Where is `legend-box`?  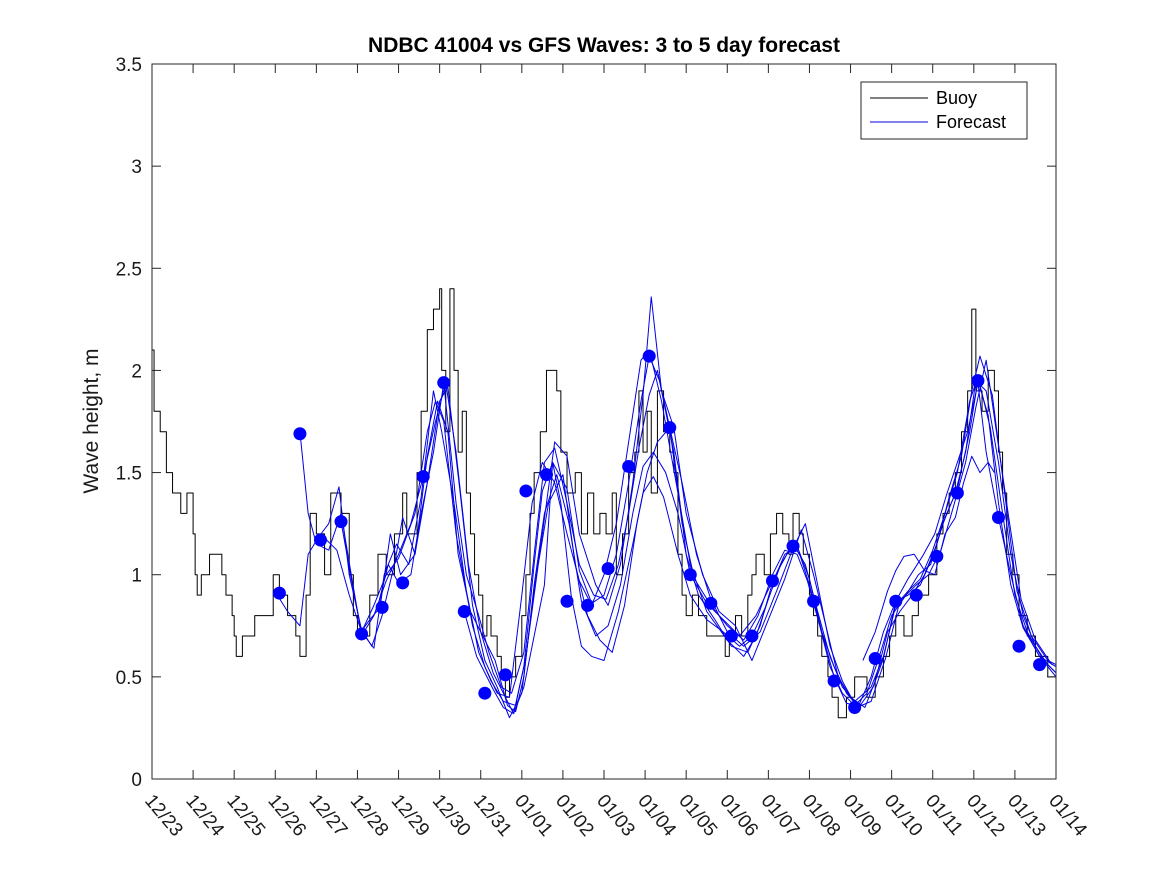
legend-box is located at coordinates (944, 110).